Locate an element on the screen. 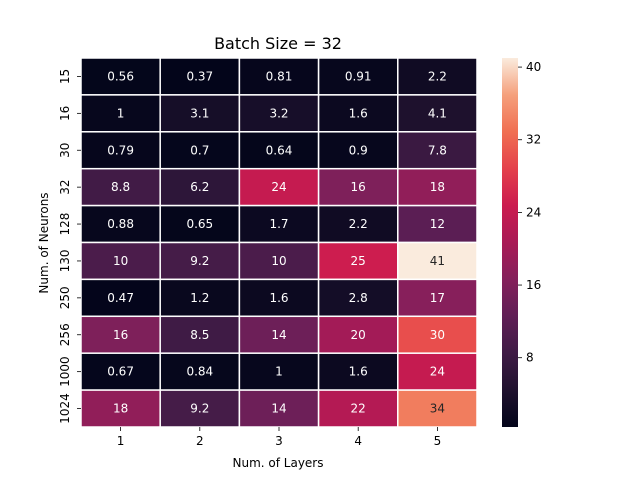 The height and width of the screenshot is (480, 640). y-tick-label: 30 is located at coordinates (65, 150).